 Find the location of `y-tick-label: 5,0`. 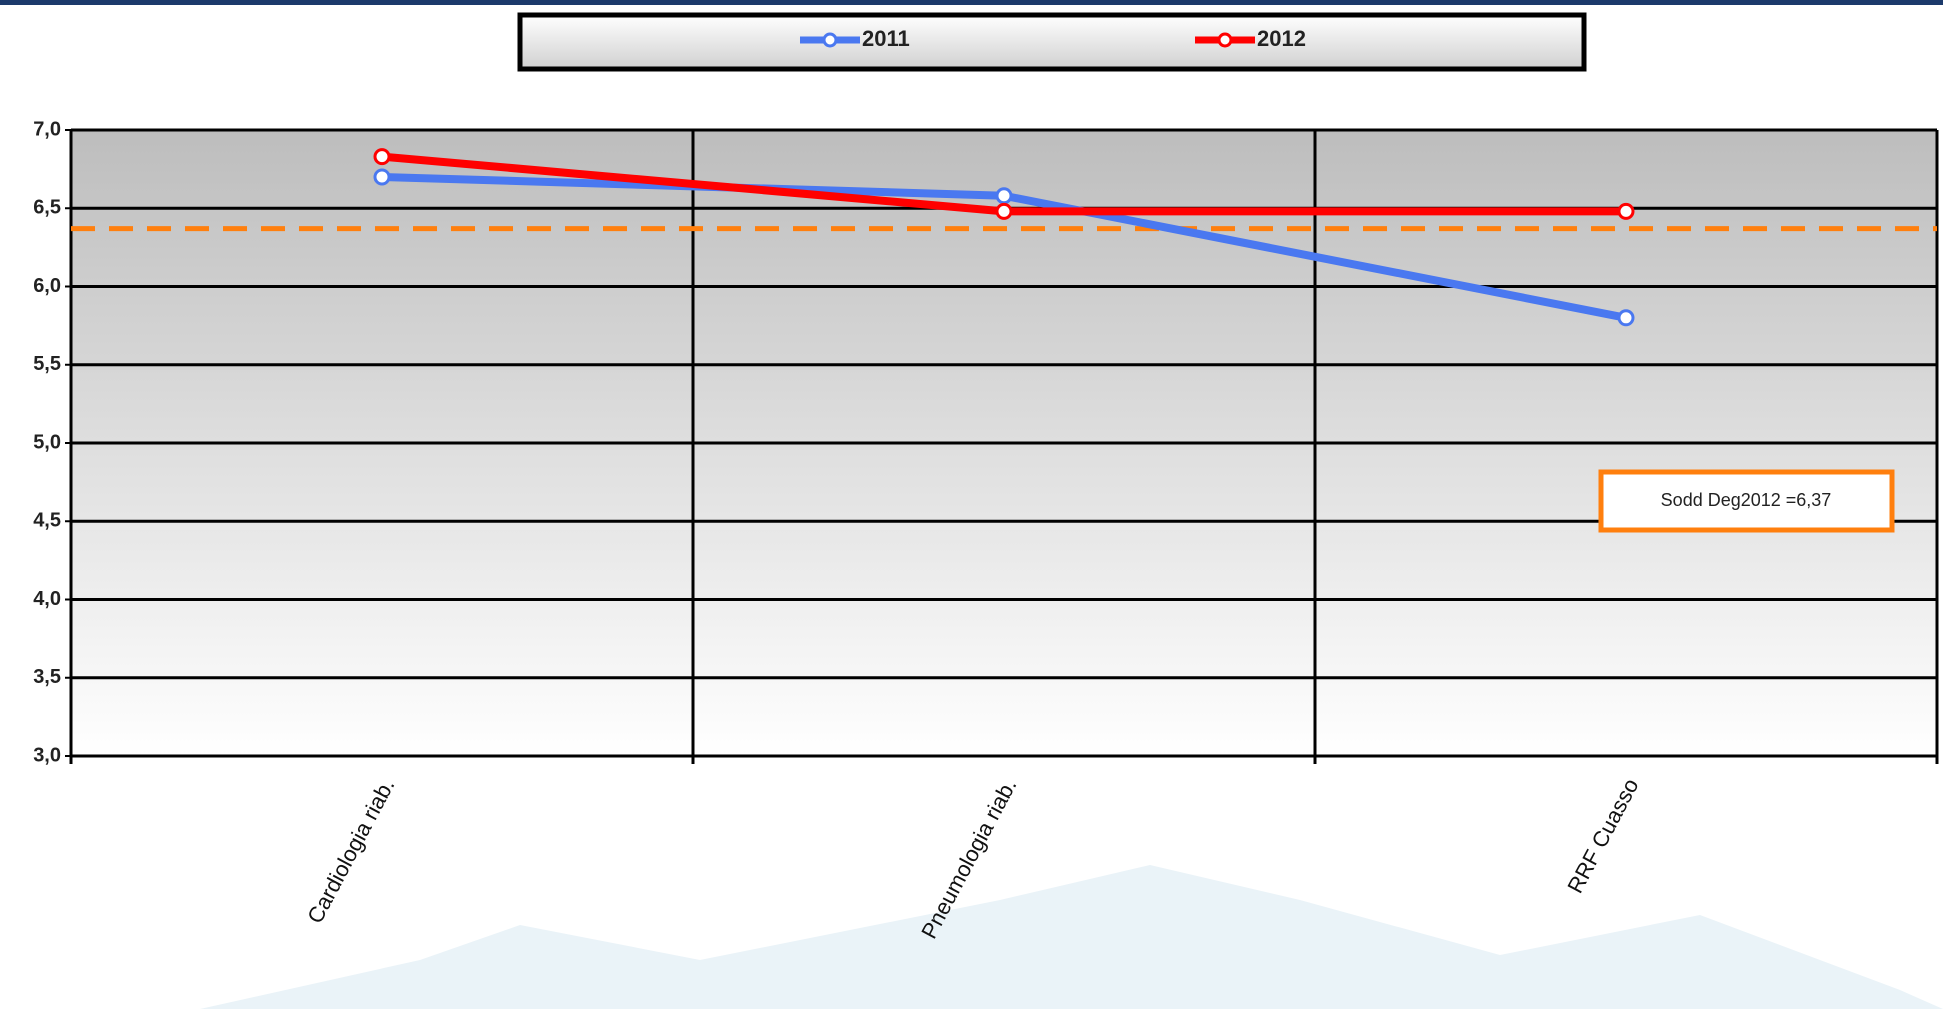

y-tick-label: 5,0 is located at coordinates (47, 442).